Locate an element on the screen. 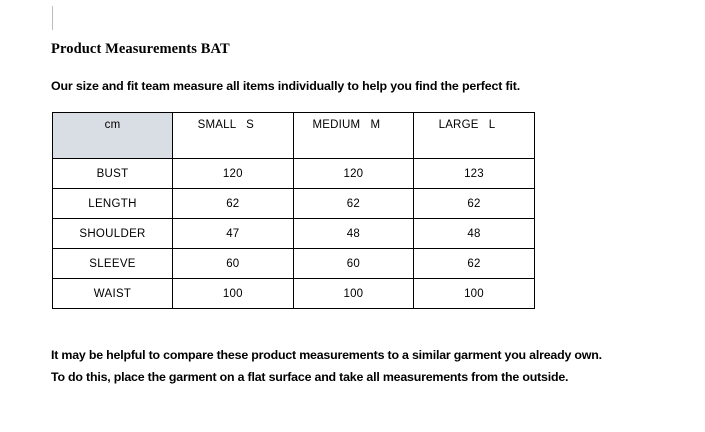  size-header-cell-medium: MEDIUM M is located at coordinates (353, 135).